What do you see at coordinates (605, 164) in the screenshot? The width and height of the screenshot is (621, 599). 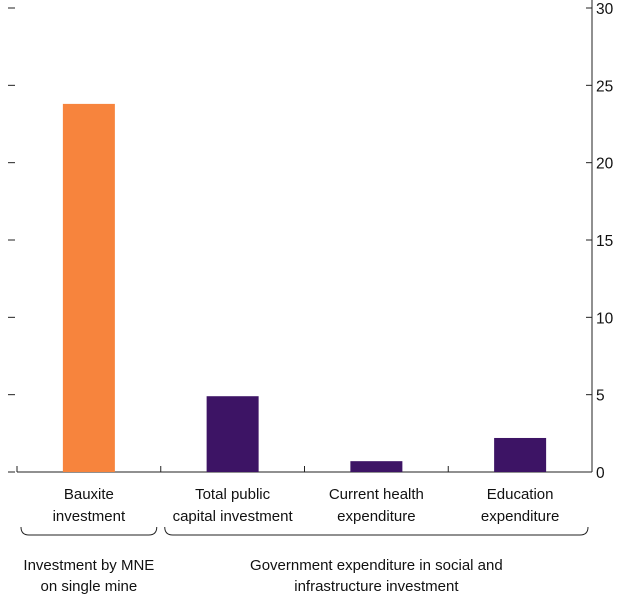 I see `y-tick-label: 20` at bounding box center [605, 164].